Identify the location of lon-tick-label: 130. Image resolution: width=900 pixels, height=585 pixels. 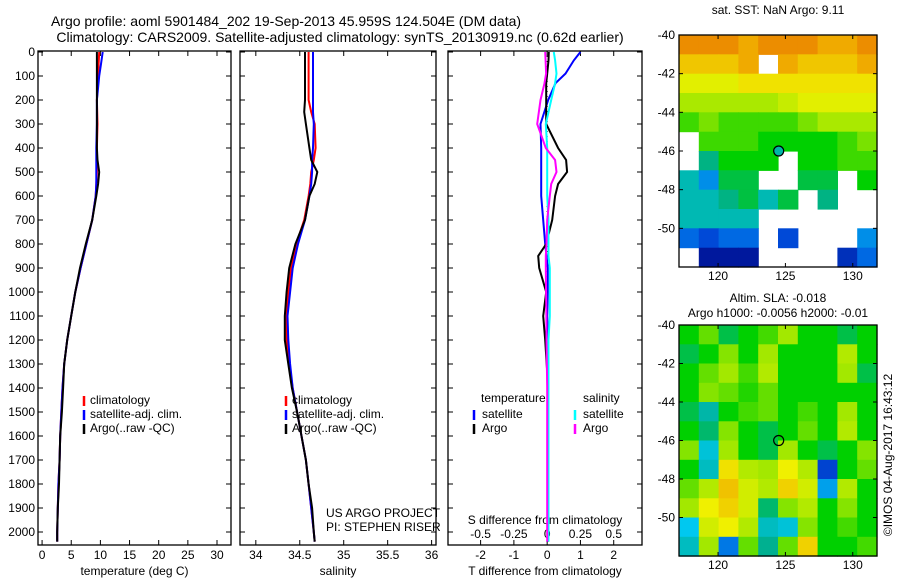
(853, 276).